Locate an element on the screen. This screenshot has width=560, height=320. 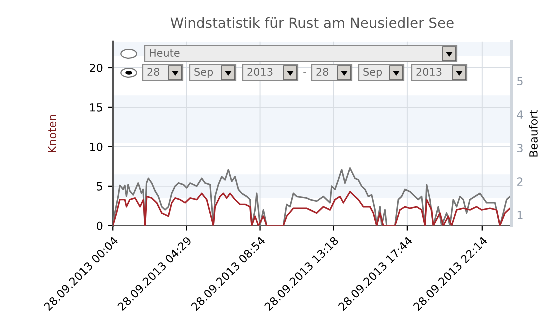
y-tick-label: 20 is located at coordinates (96, 68).